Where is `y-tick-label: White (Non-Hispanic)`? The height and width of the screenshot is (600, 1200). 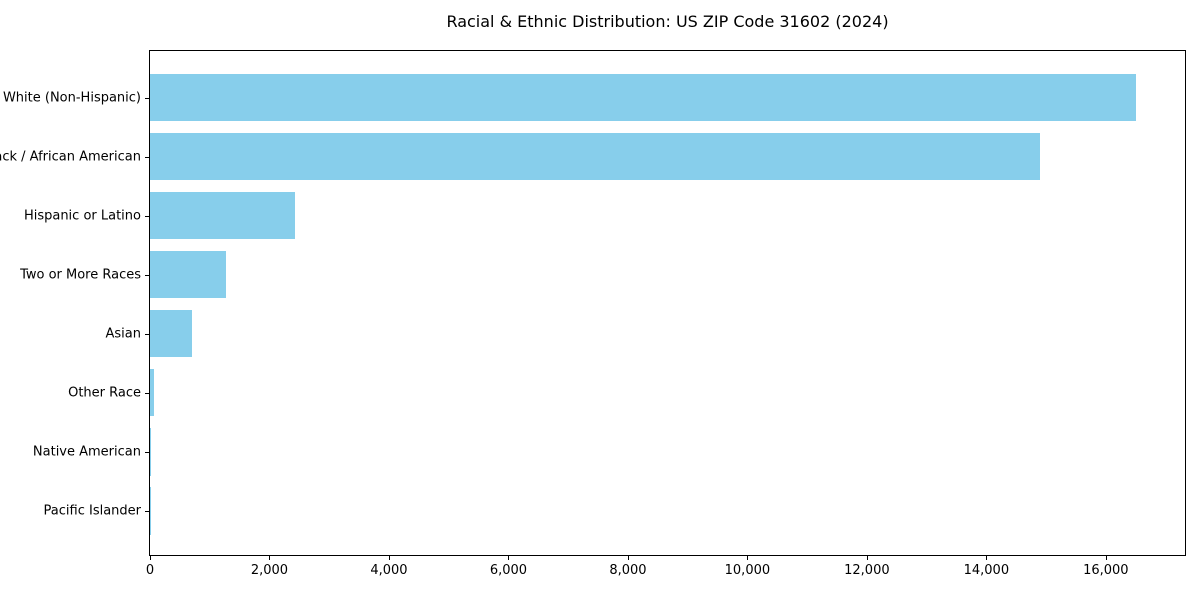
y-tick-label: White (Non-Hispanic) is located at coordinates (71, 98).